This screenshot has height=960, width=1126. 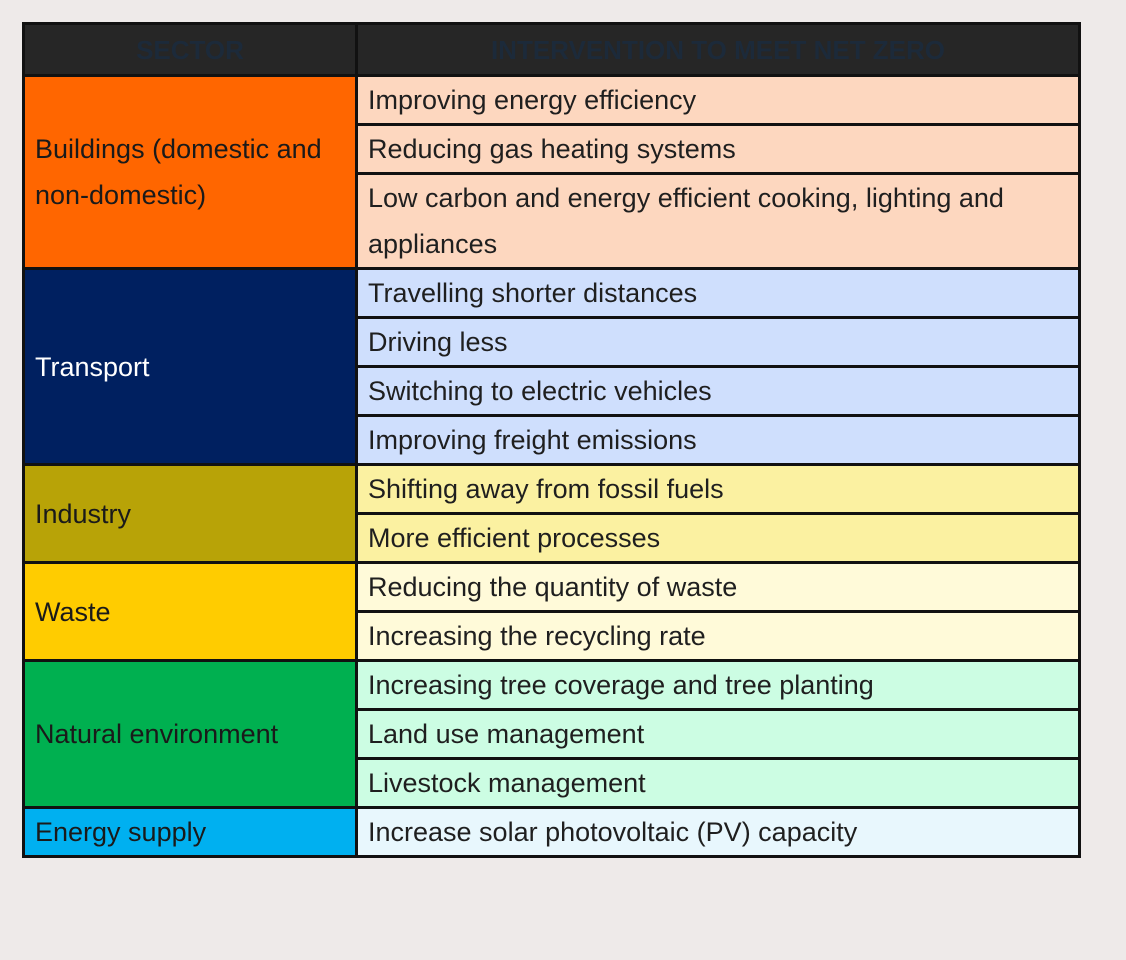 What do you see at coordinates (718, 342) in the screenshot?
I see `intervention-cell: Driving less` at bounding box center [718, 342].